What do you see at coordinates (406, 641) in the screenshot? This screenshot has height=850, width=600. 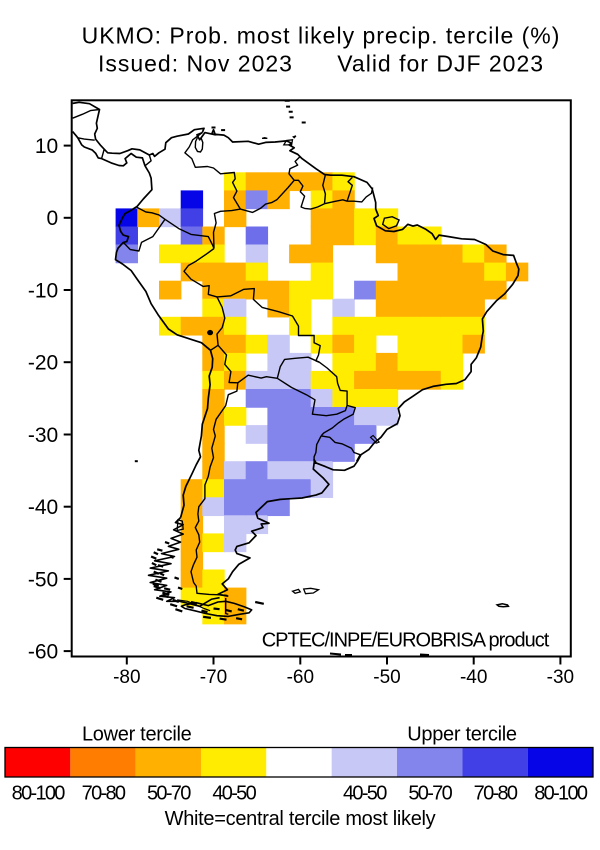 I see `svg-text: CPTEC/INPE/EUROBRISA product` at bounding box center [406, 641].